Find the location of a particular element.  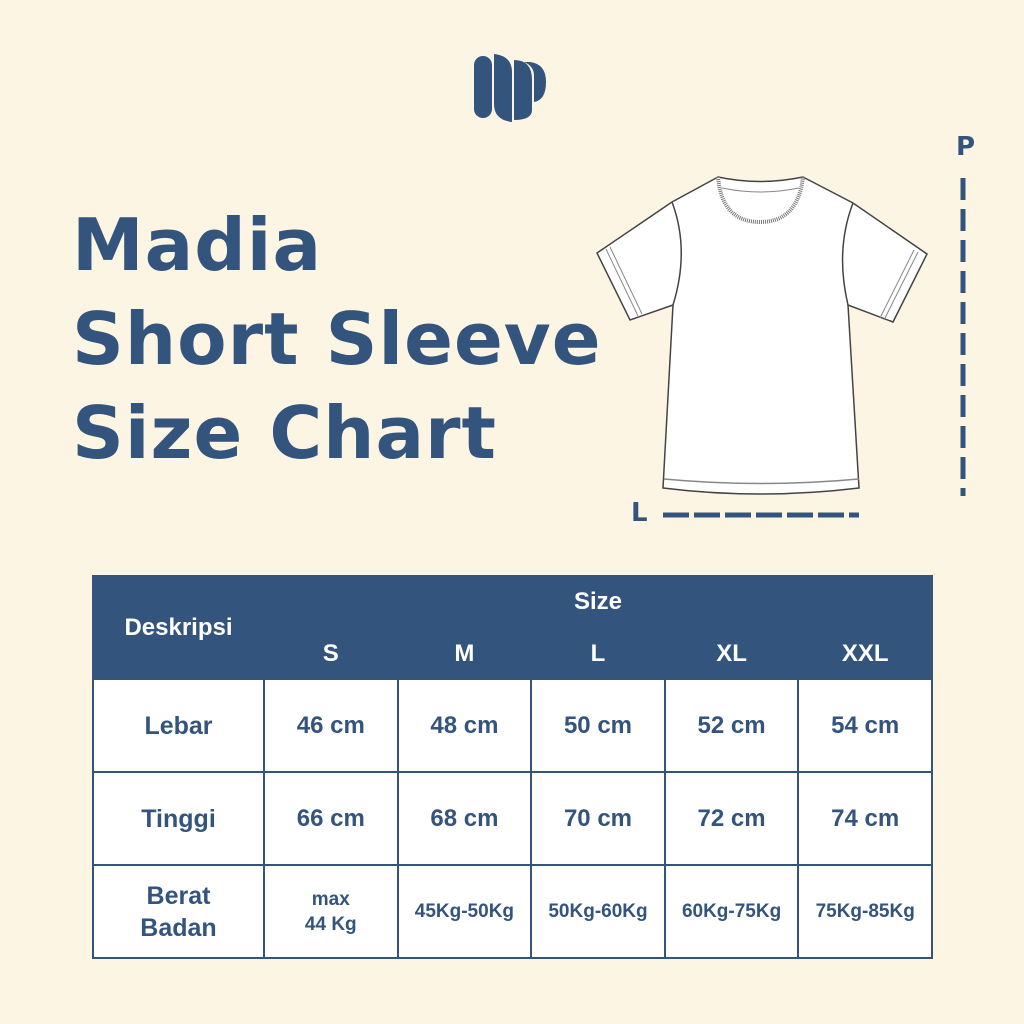

brand-logo is located at coordinates (510, 88).